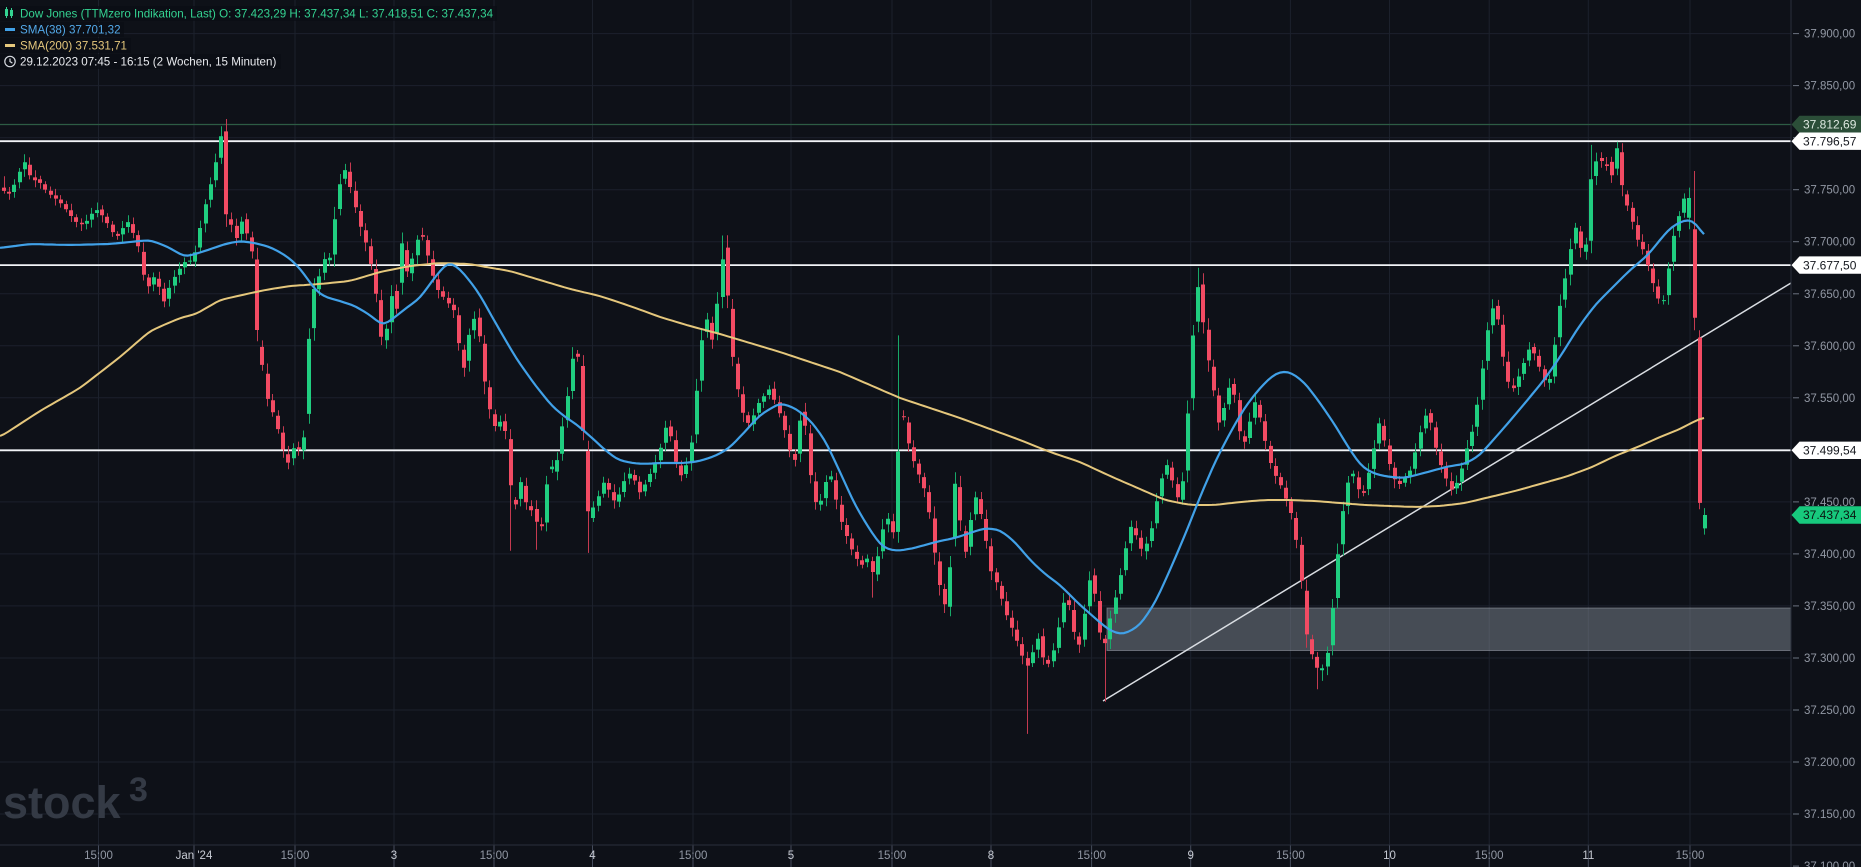  Describe the element at coordinates (1829, 607) in the screenshot. I see `svg-text: 37.350,00` at that location.